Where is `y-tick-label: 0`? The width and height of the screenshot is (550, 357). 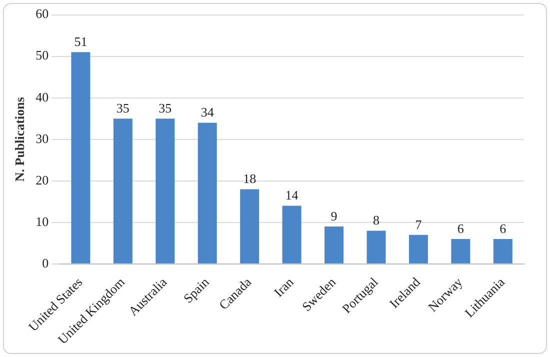 y-tick-label: 0 is located at coordinates (45, 262).